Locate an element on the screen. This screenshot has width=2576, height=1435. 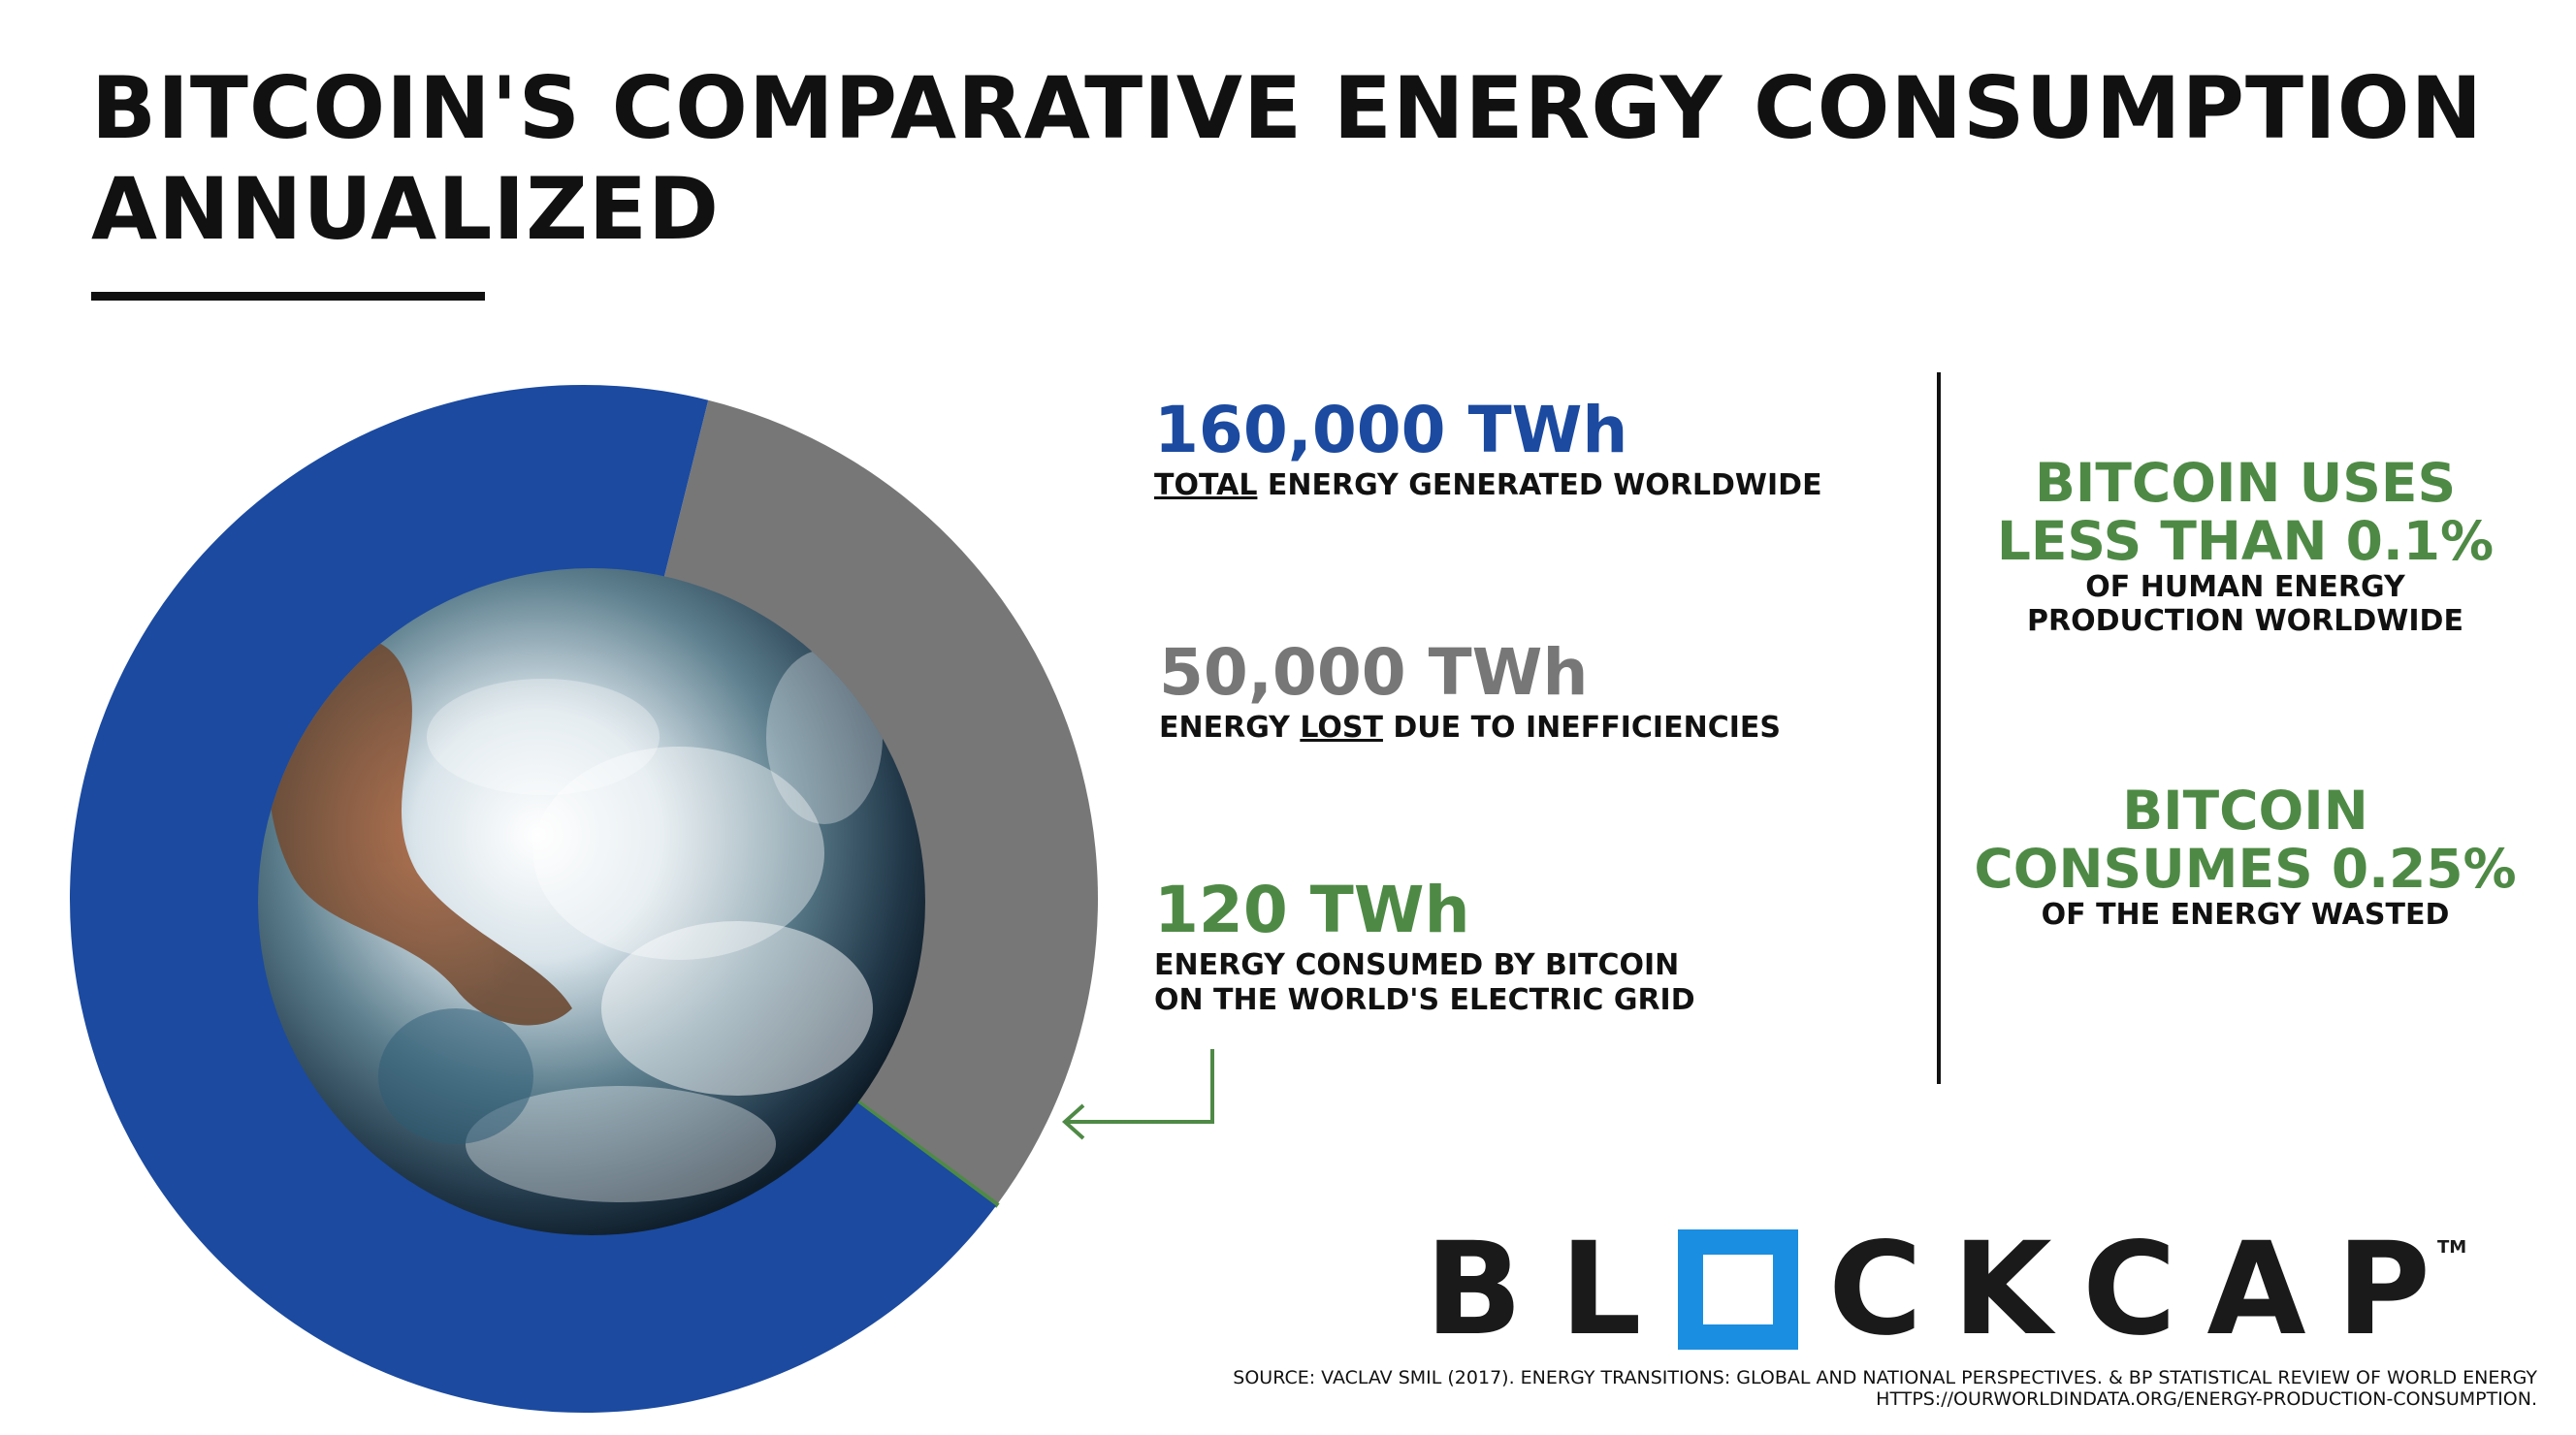
logo-letter-k: K is located at coordinates (2002, 1289).